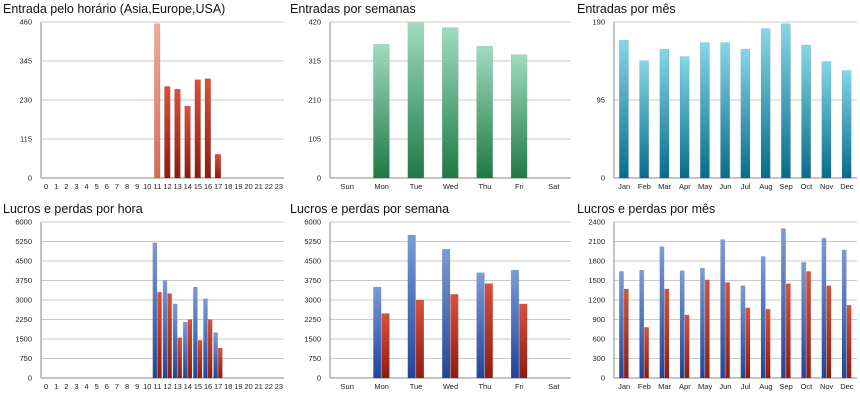 The height and width of the screenshot is (400, 860). What do you see at coordinates (519, 116) in the screenshot?
I see `bar-fri` at bounding box center [519, 116].